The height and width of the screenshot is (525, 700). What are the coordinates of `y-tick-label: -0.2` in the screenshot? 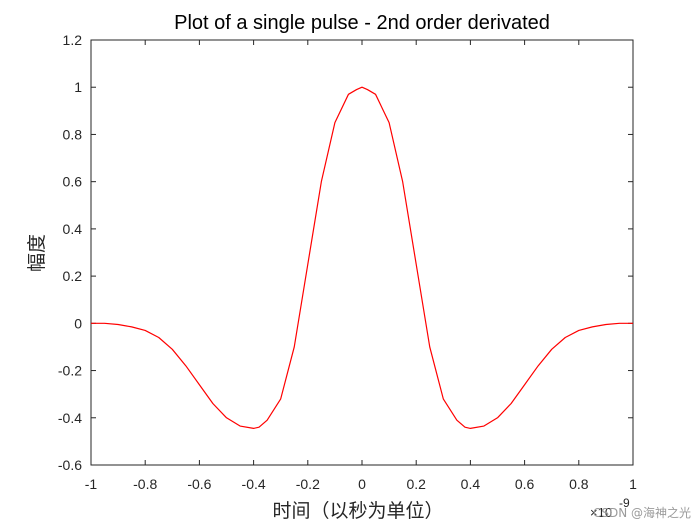 It's located at (70, 371).